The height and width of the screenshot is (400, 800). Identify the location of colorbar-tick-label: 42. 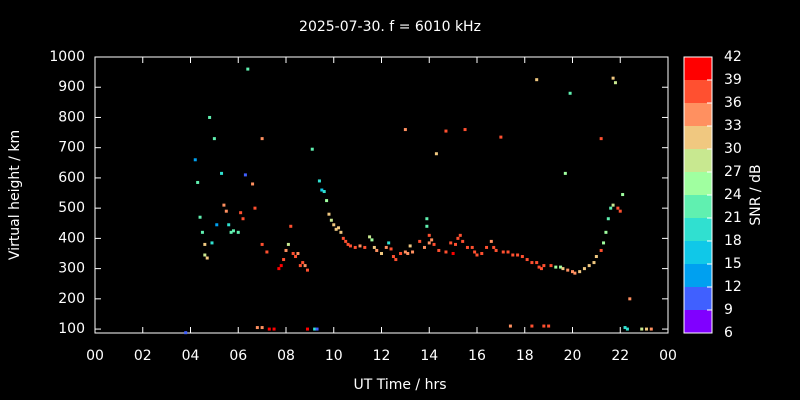
(733, 57).